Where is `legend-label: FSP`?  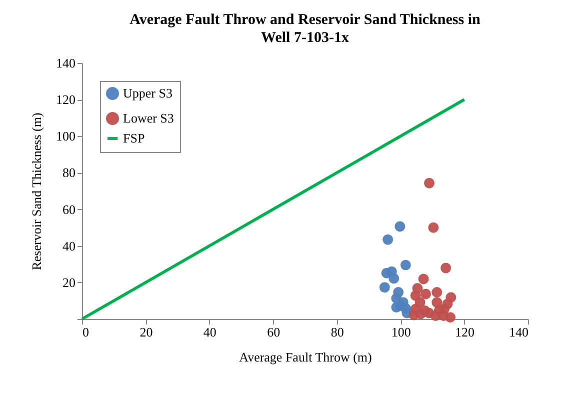
legend-label: FSP is located at coordinates (134, 138).